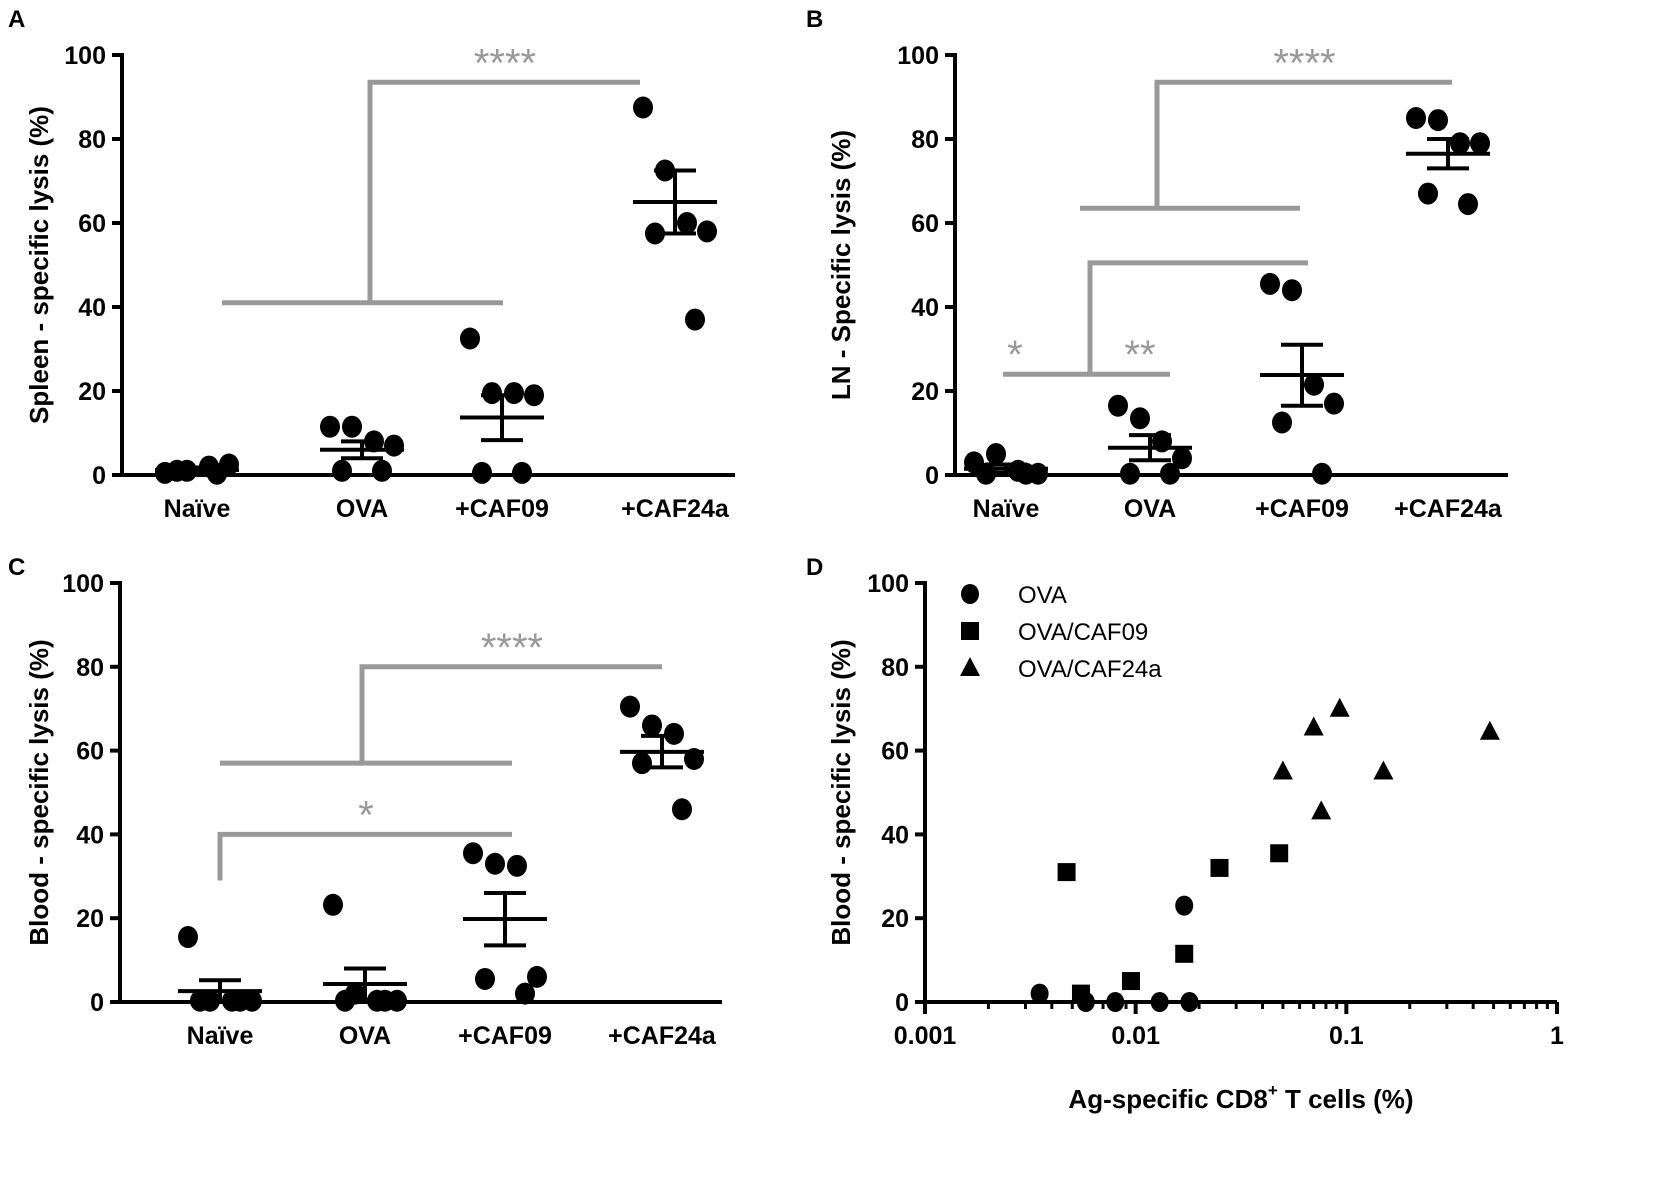 The height and width of the screenshot is (1181, 1660). What do you see at coordinates (1014, 595) in the screenshot?
I see `legend-item: OVA` at bounding box center [1014, 595].